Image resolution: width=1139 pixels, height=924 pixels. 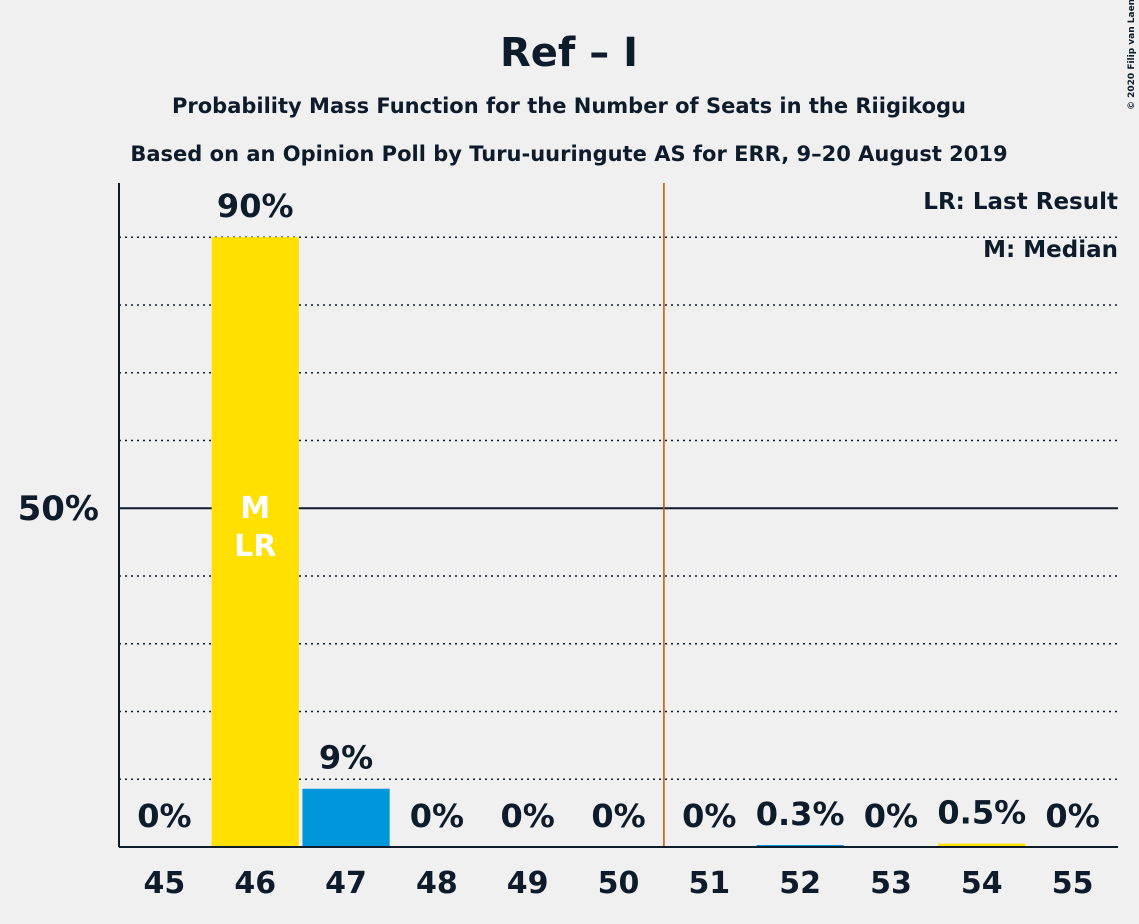 What do you see at coordinates (800, 814) in the screenshot?
I see `value-label: 0.3%` at bounding box center [800, 814].